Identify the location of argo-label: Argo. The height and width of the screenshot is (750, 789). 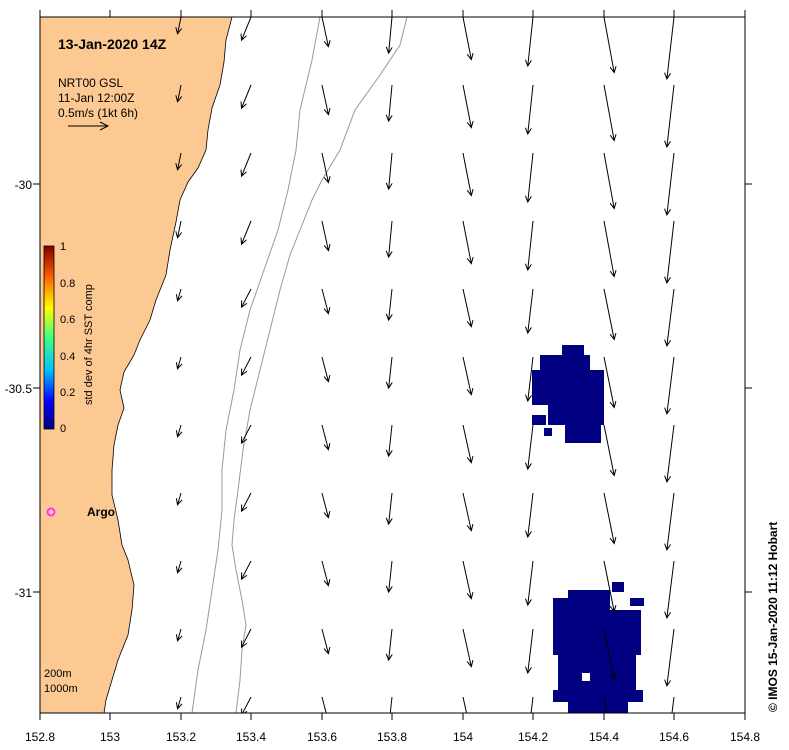
(101, 512).